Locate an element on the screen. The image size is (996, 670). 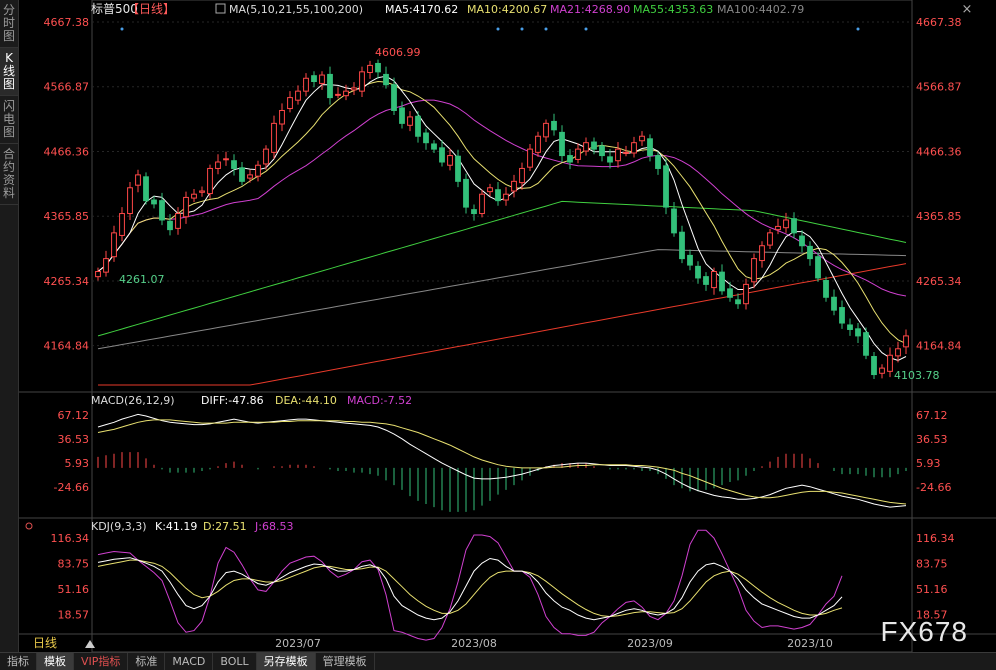
tab-contract-info: 合约资料 is located at coordinates (9, 174).